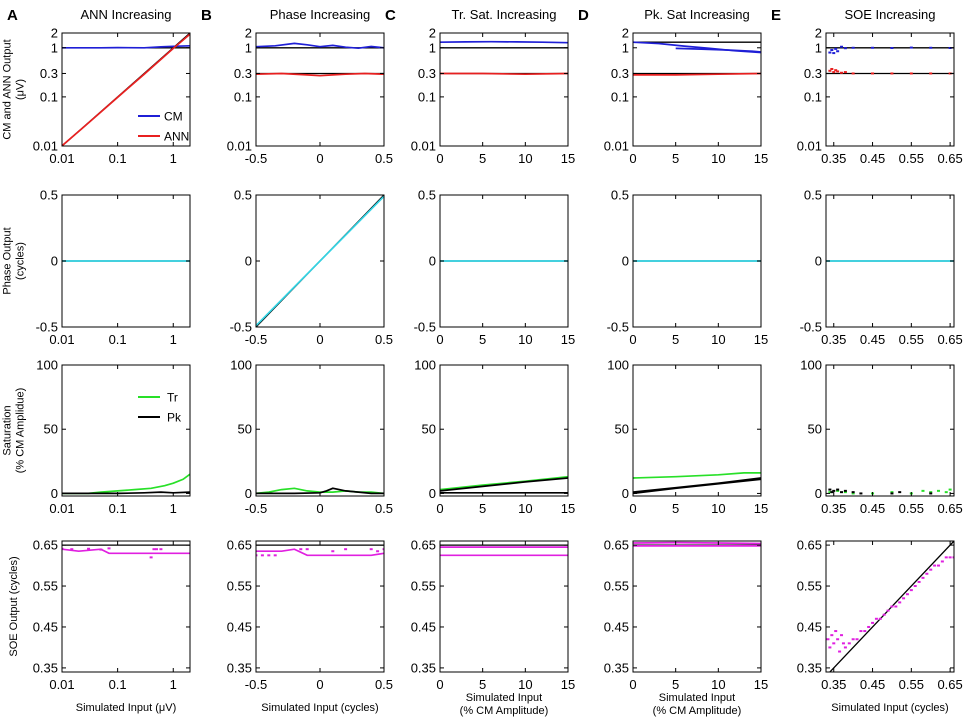  What do you see at coordinates (697, 698) in the screenshot?
I see `x-axis-label: Simulated Input` at bounding box center [697, 698].